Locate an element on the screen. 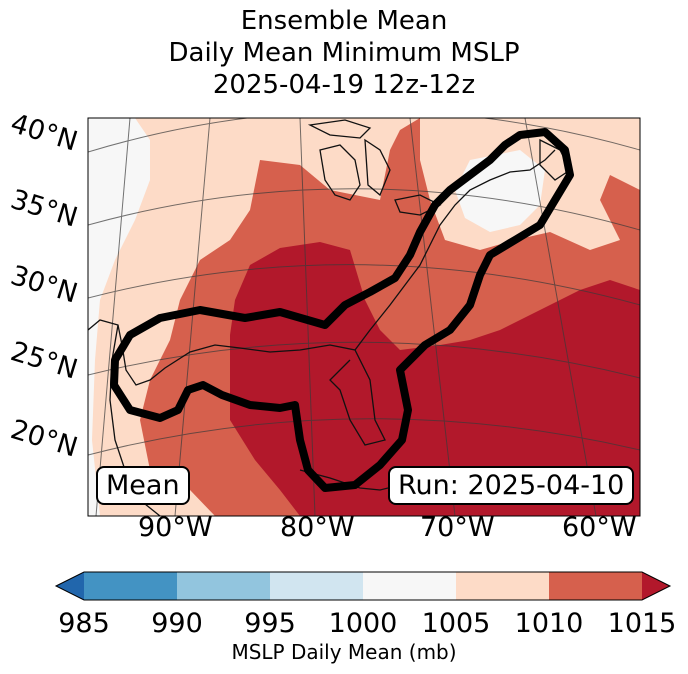  title-line-3: 2025-04-19 12z-12z is located at coordinates (344, 85).